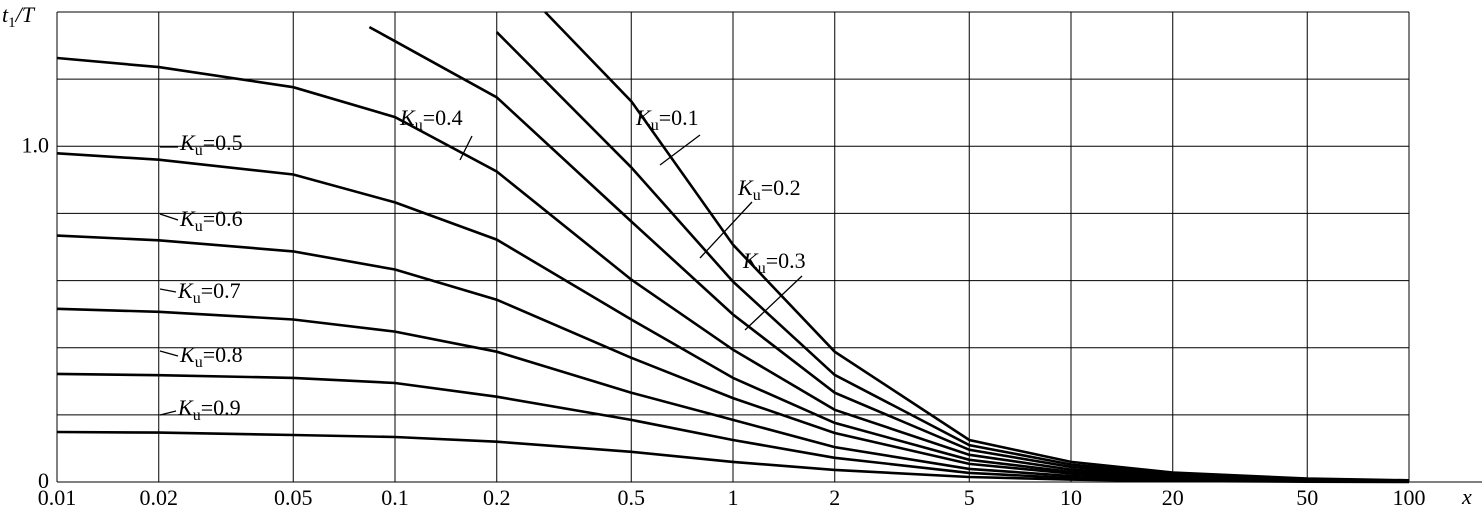 This screenshot has height=512, width=1482. What do you see at coordinates (36, 144) in the screenshot?
I see `y-tick-label: 1.0` at bounding box center [36, 144].